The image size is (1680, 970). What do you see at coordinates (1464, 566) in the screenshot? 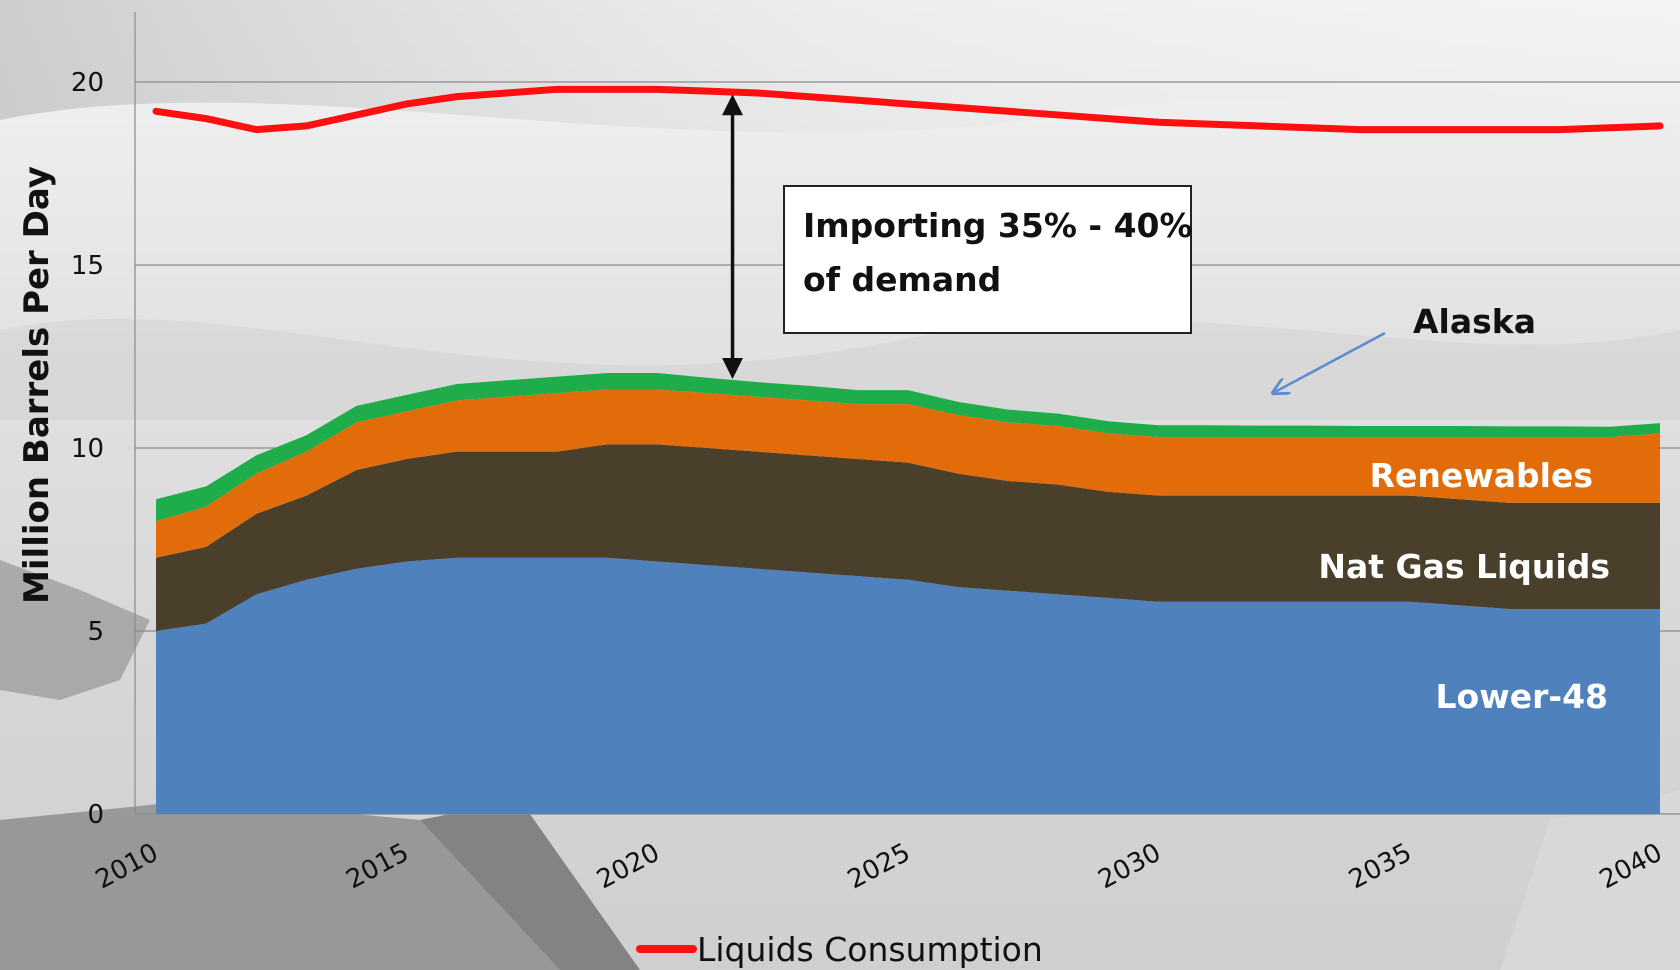
I see `series-label-nat-gas-liquids: Nat Gas Liquids` at bounding box center [1464, 566].